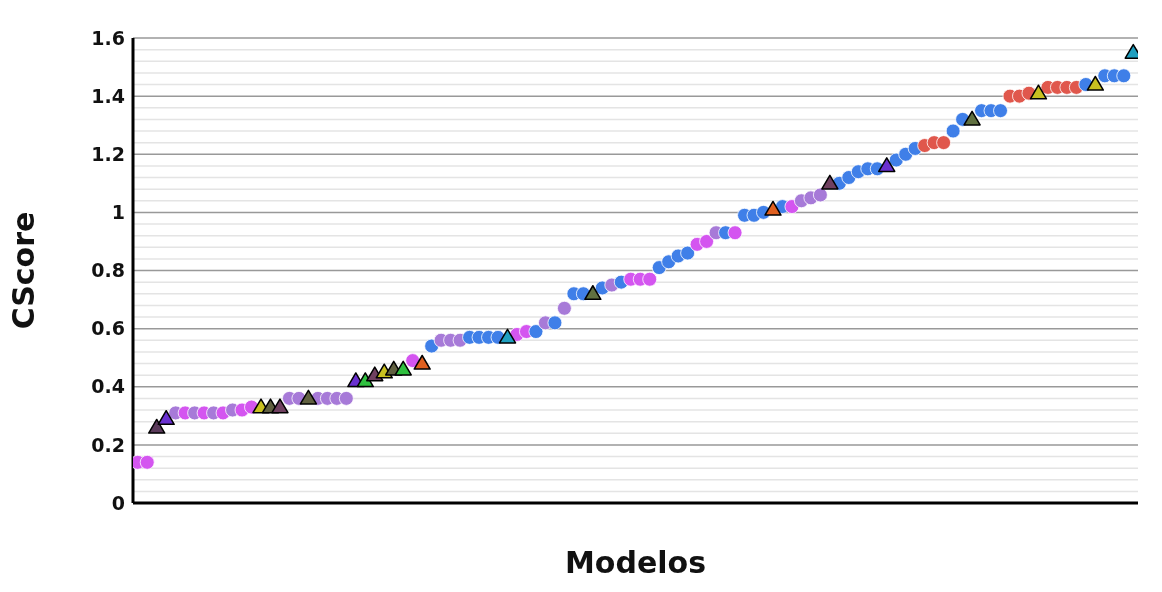  I want to click on y-axis-title: CScore, so click(23, 270).